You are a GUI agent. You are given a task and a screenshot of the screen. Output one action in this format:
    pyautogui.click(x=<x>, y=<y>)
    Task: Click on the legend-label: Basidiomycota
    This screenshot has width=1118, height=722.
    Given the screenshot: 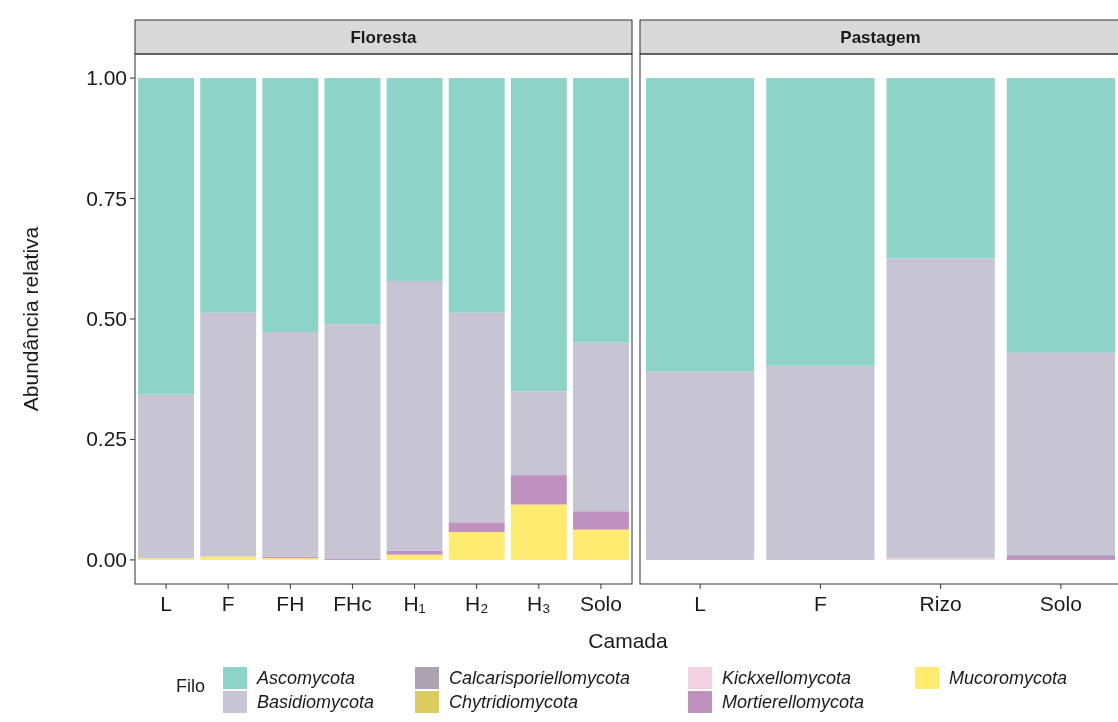 What is the action you would take?
    pyautogui.click(x=316, y=702)
    